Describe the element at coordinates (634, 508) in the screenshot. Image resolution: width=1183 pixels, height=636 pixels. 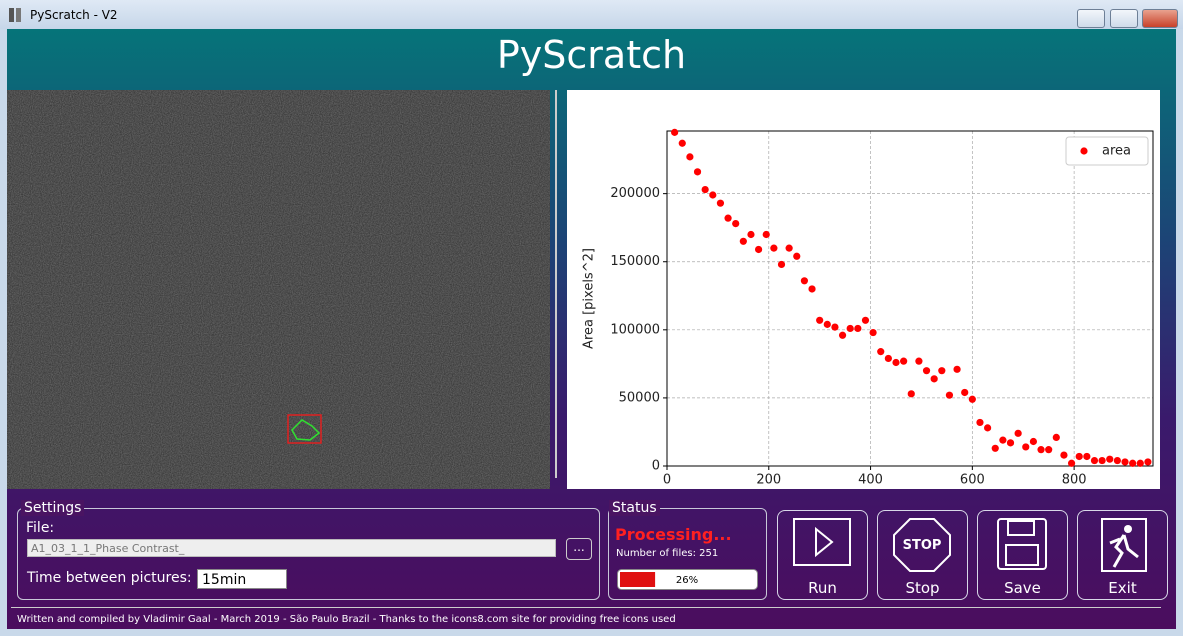
I see `status-title: Status` at that location.